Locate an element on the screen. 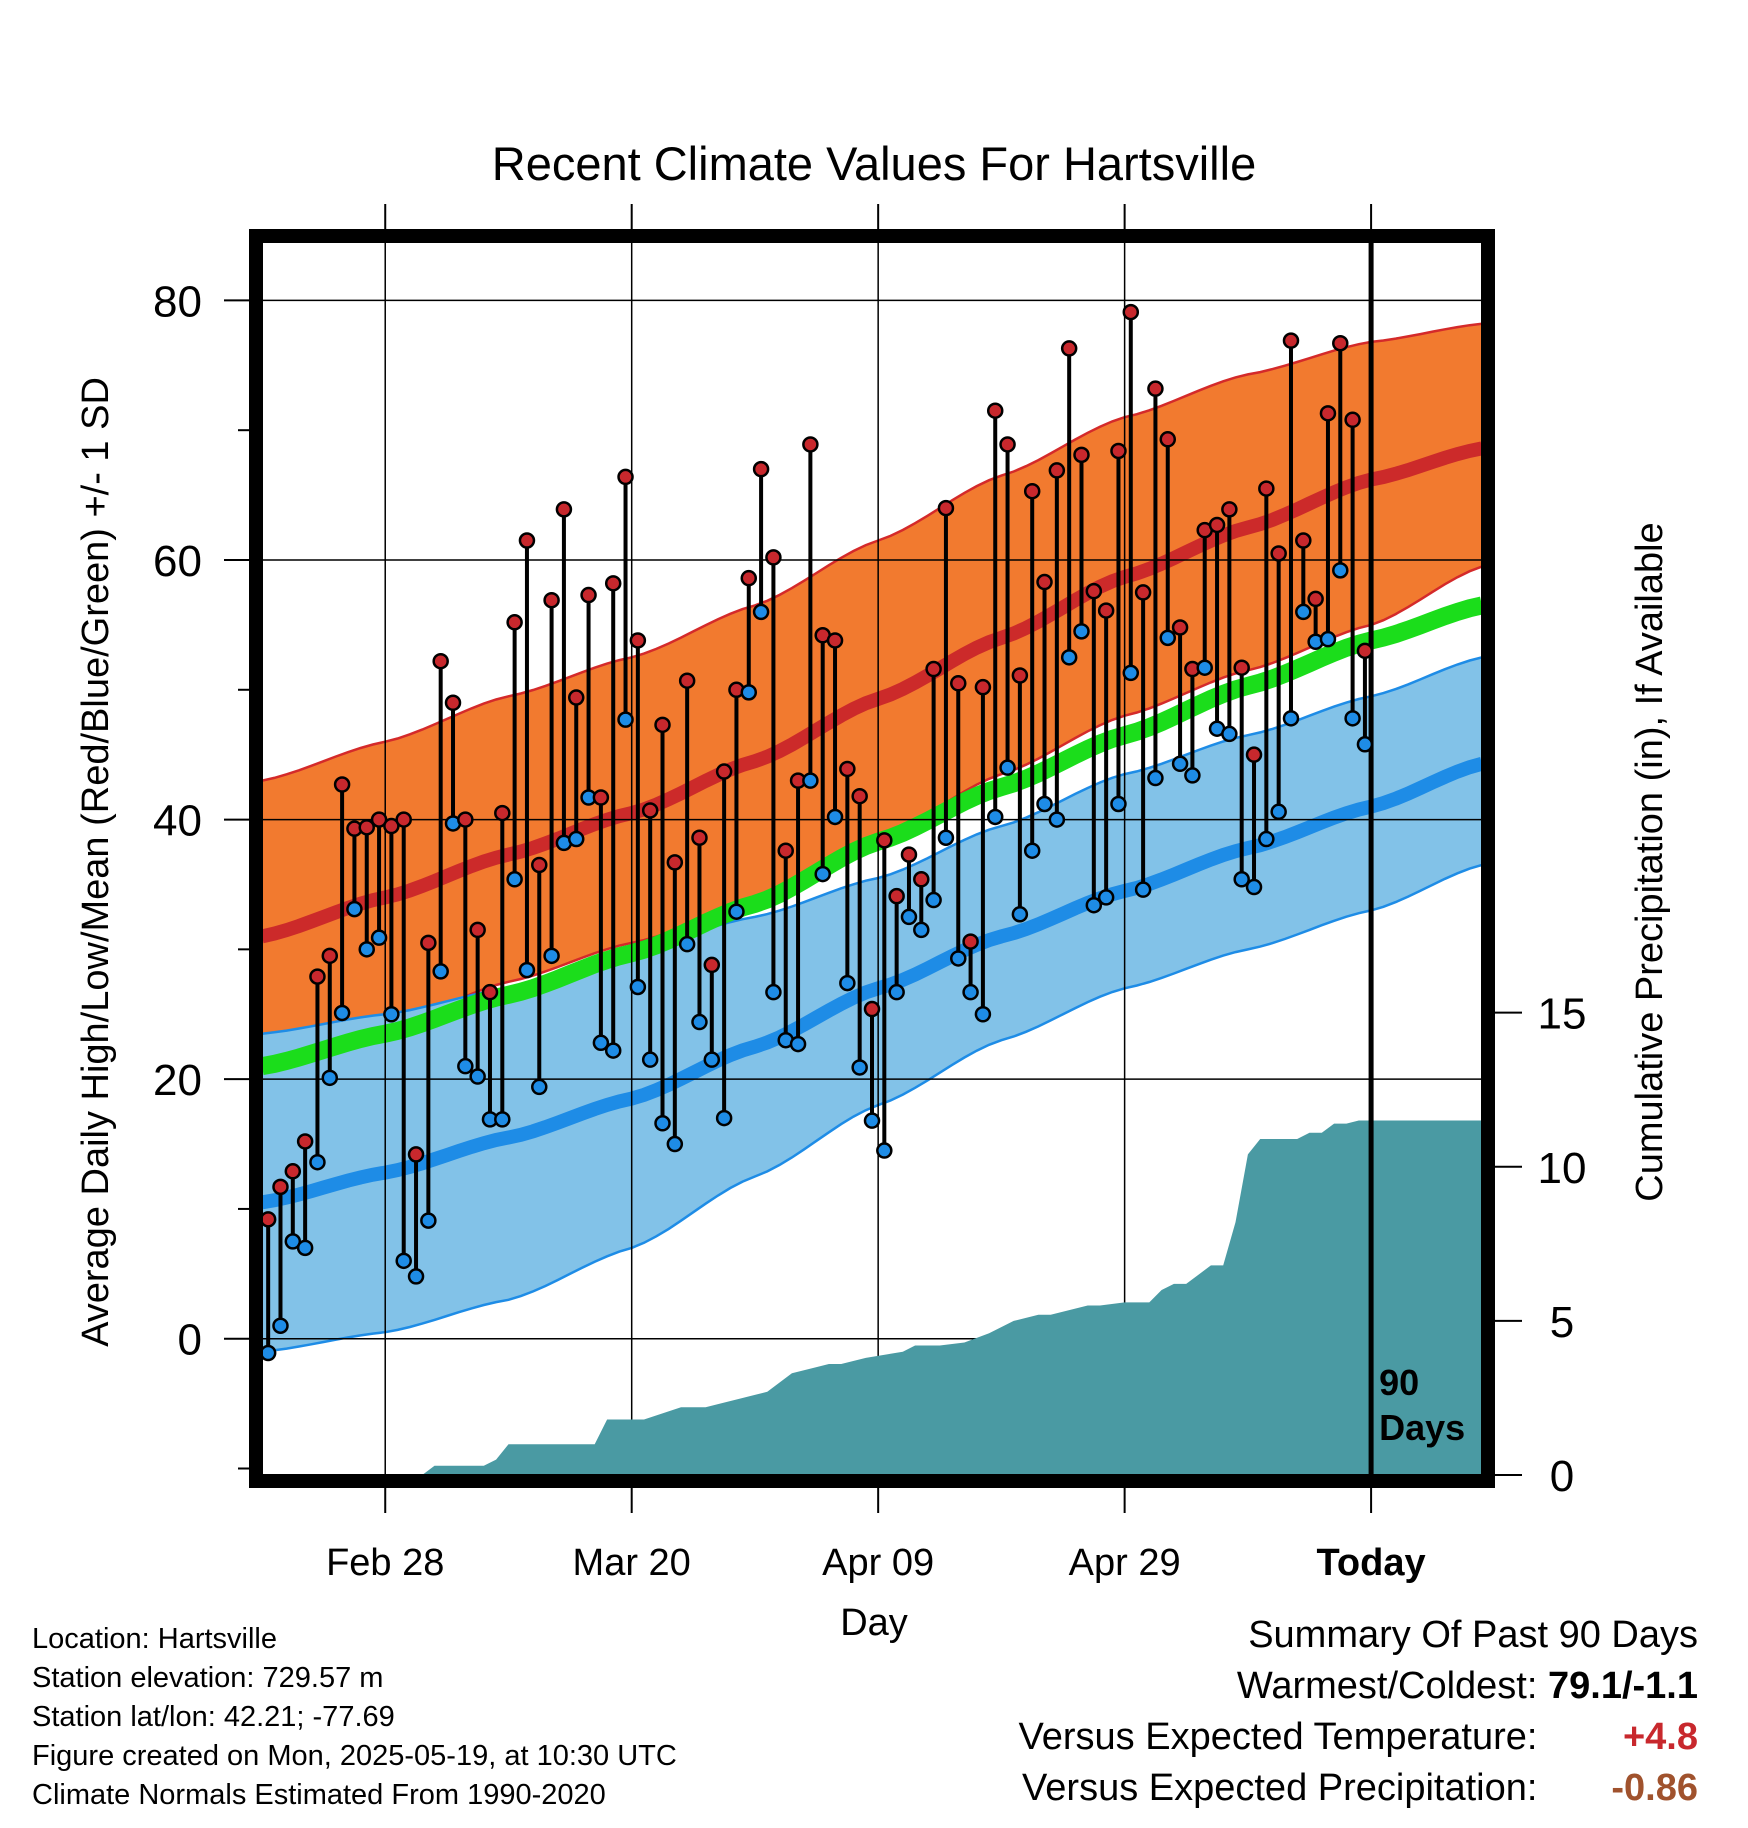 Image resolution: width=1748 pixels, height=1828 pixels. y2-tick-label: 0 is located at coordinates (1562, 1476).